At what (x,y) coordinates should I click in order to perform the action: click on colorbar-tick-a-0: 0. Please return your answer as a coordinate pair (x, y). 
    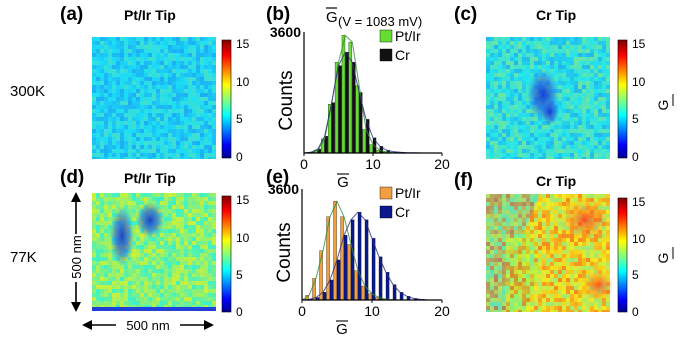
    Looking at the image, I should click on (239, 157).